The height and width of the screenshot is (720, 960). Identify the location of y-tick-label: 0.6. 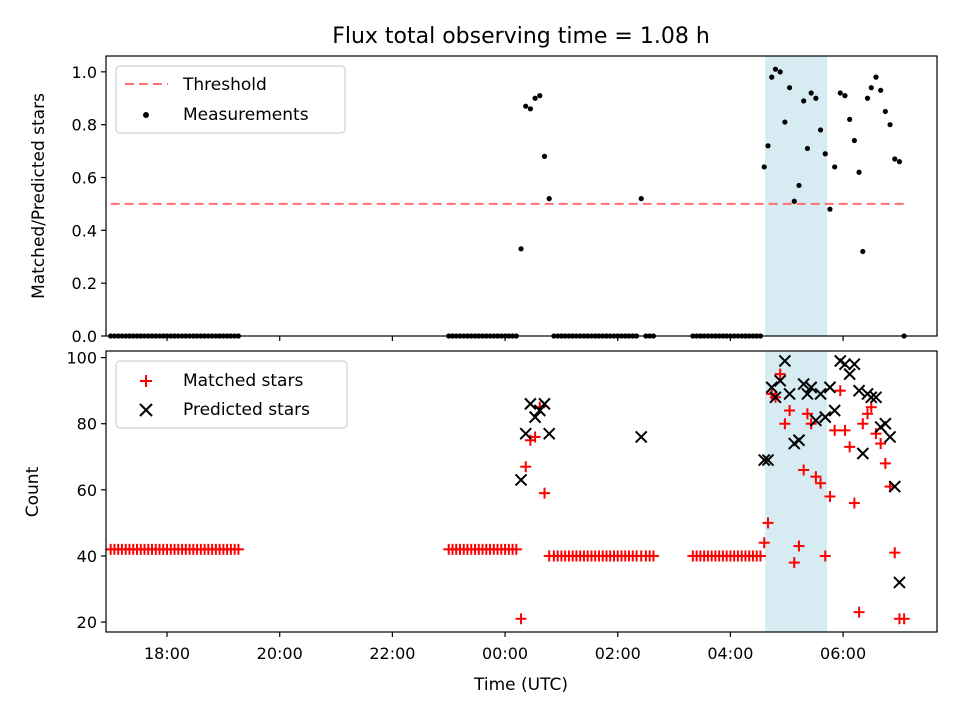
(84, 178).